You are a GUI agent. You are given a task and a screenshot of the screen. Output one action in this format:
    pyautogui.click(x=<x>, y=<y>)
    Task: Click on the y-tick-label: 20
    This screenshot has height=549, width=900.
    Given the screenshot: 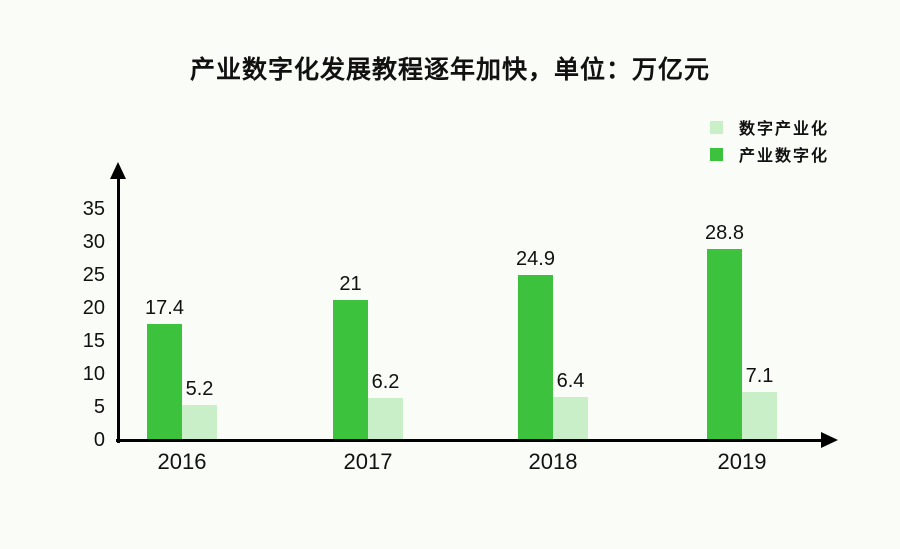 What is the action you would take?
    pyautogui.click(x=93, y=308)
    